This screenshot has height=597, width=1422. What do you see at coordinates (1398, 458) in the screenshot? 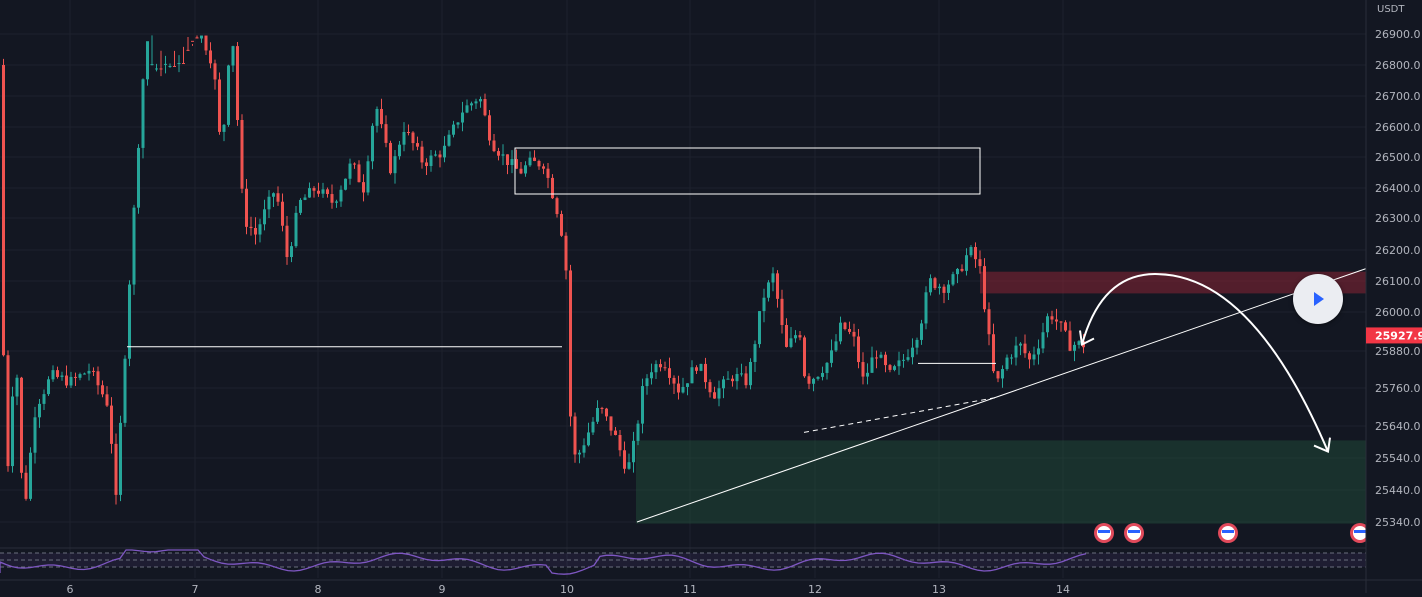
I see `price-tick-label: 25540.0` at bounding box center [1398, 458].